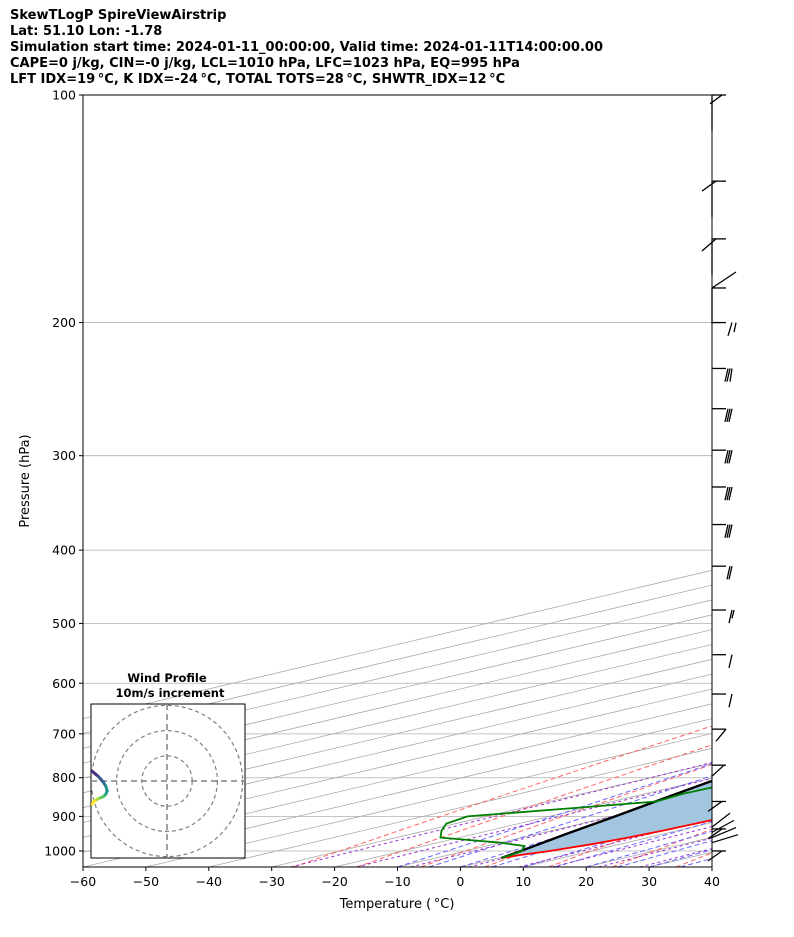 Image resolution: width=794 pixels, height=937 pixels. Describe the element at coordinates (64, 623) in the screenshot. I see `y-tick-label: 500` at that location.